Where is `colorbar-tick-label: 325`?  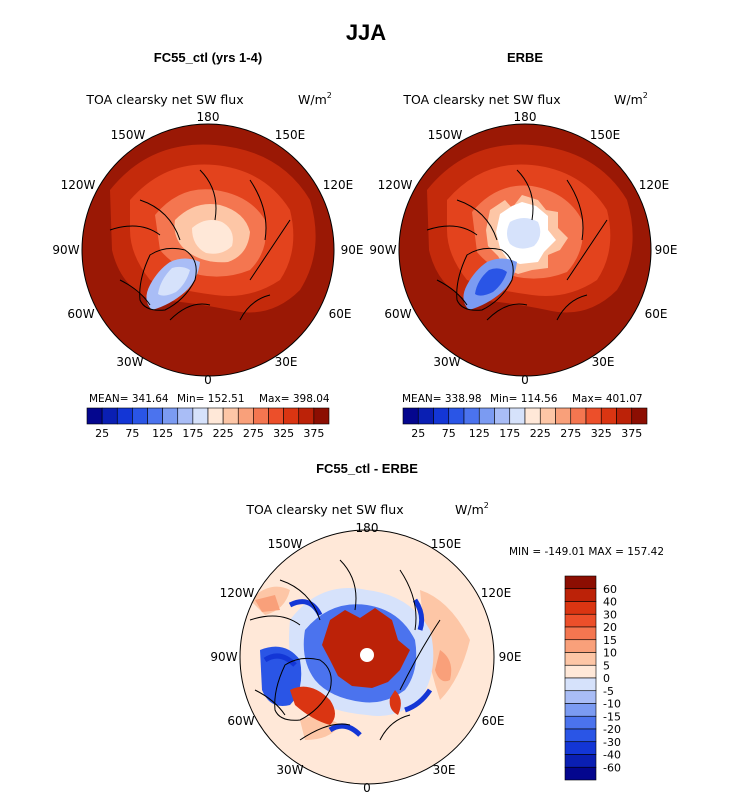
colorbar-tick-label: 325 is located at coordinates (601, 433).